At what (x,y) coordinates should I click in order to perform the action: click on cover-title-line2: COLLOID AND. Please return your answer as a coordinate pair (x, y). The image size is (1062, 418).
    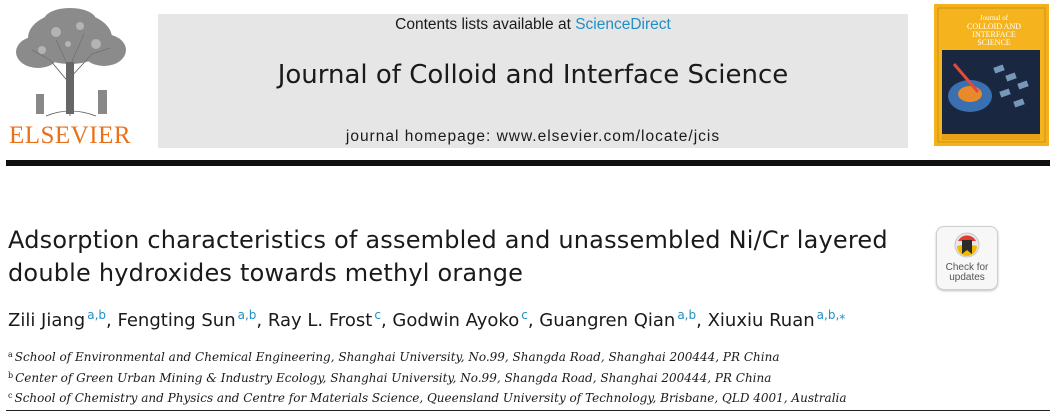
    Looking at the image, I should click on (994, 26).